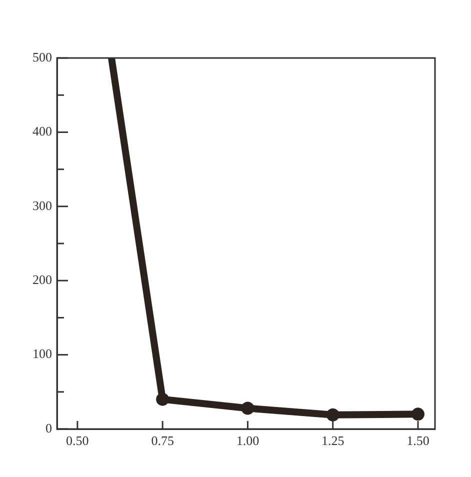 The image size is (471, 477). I want to click on y-tick-label: 500, so click(42, 56).